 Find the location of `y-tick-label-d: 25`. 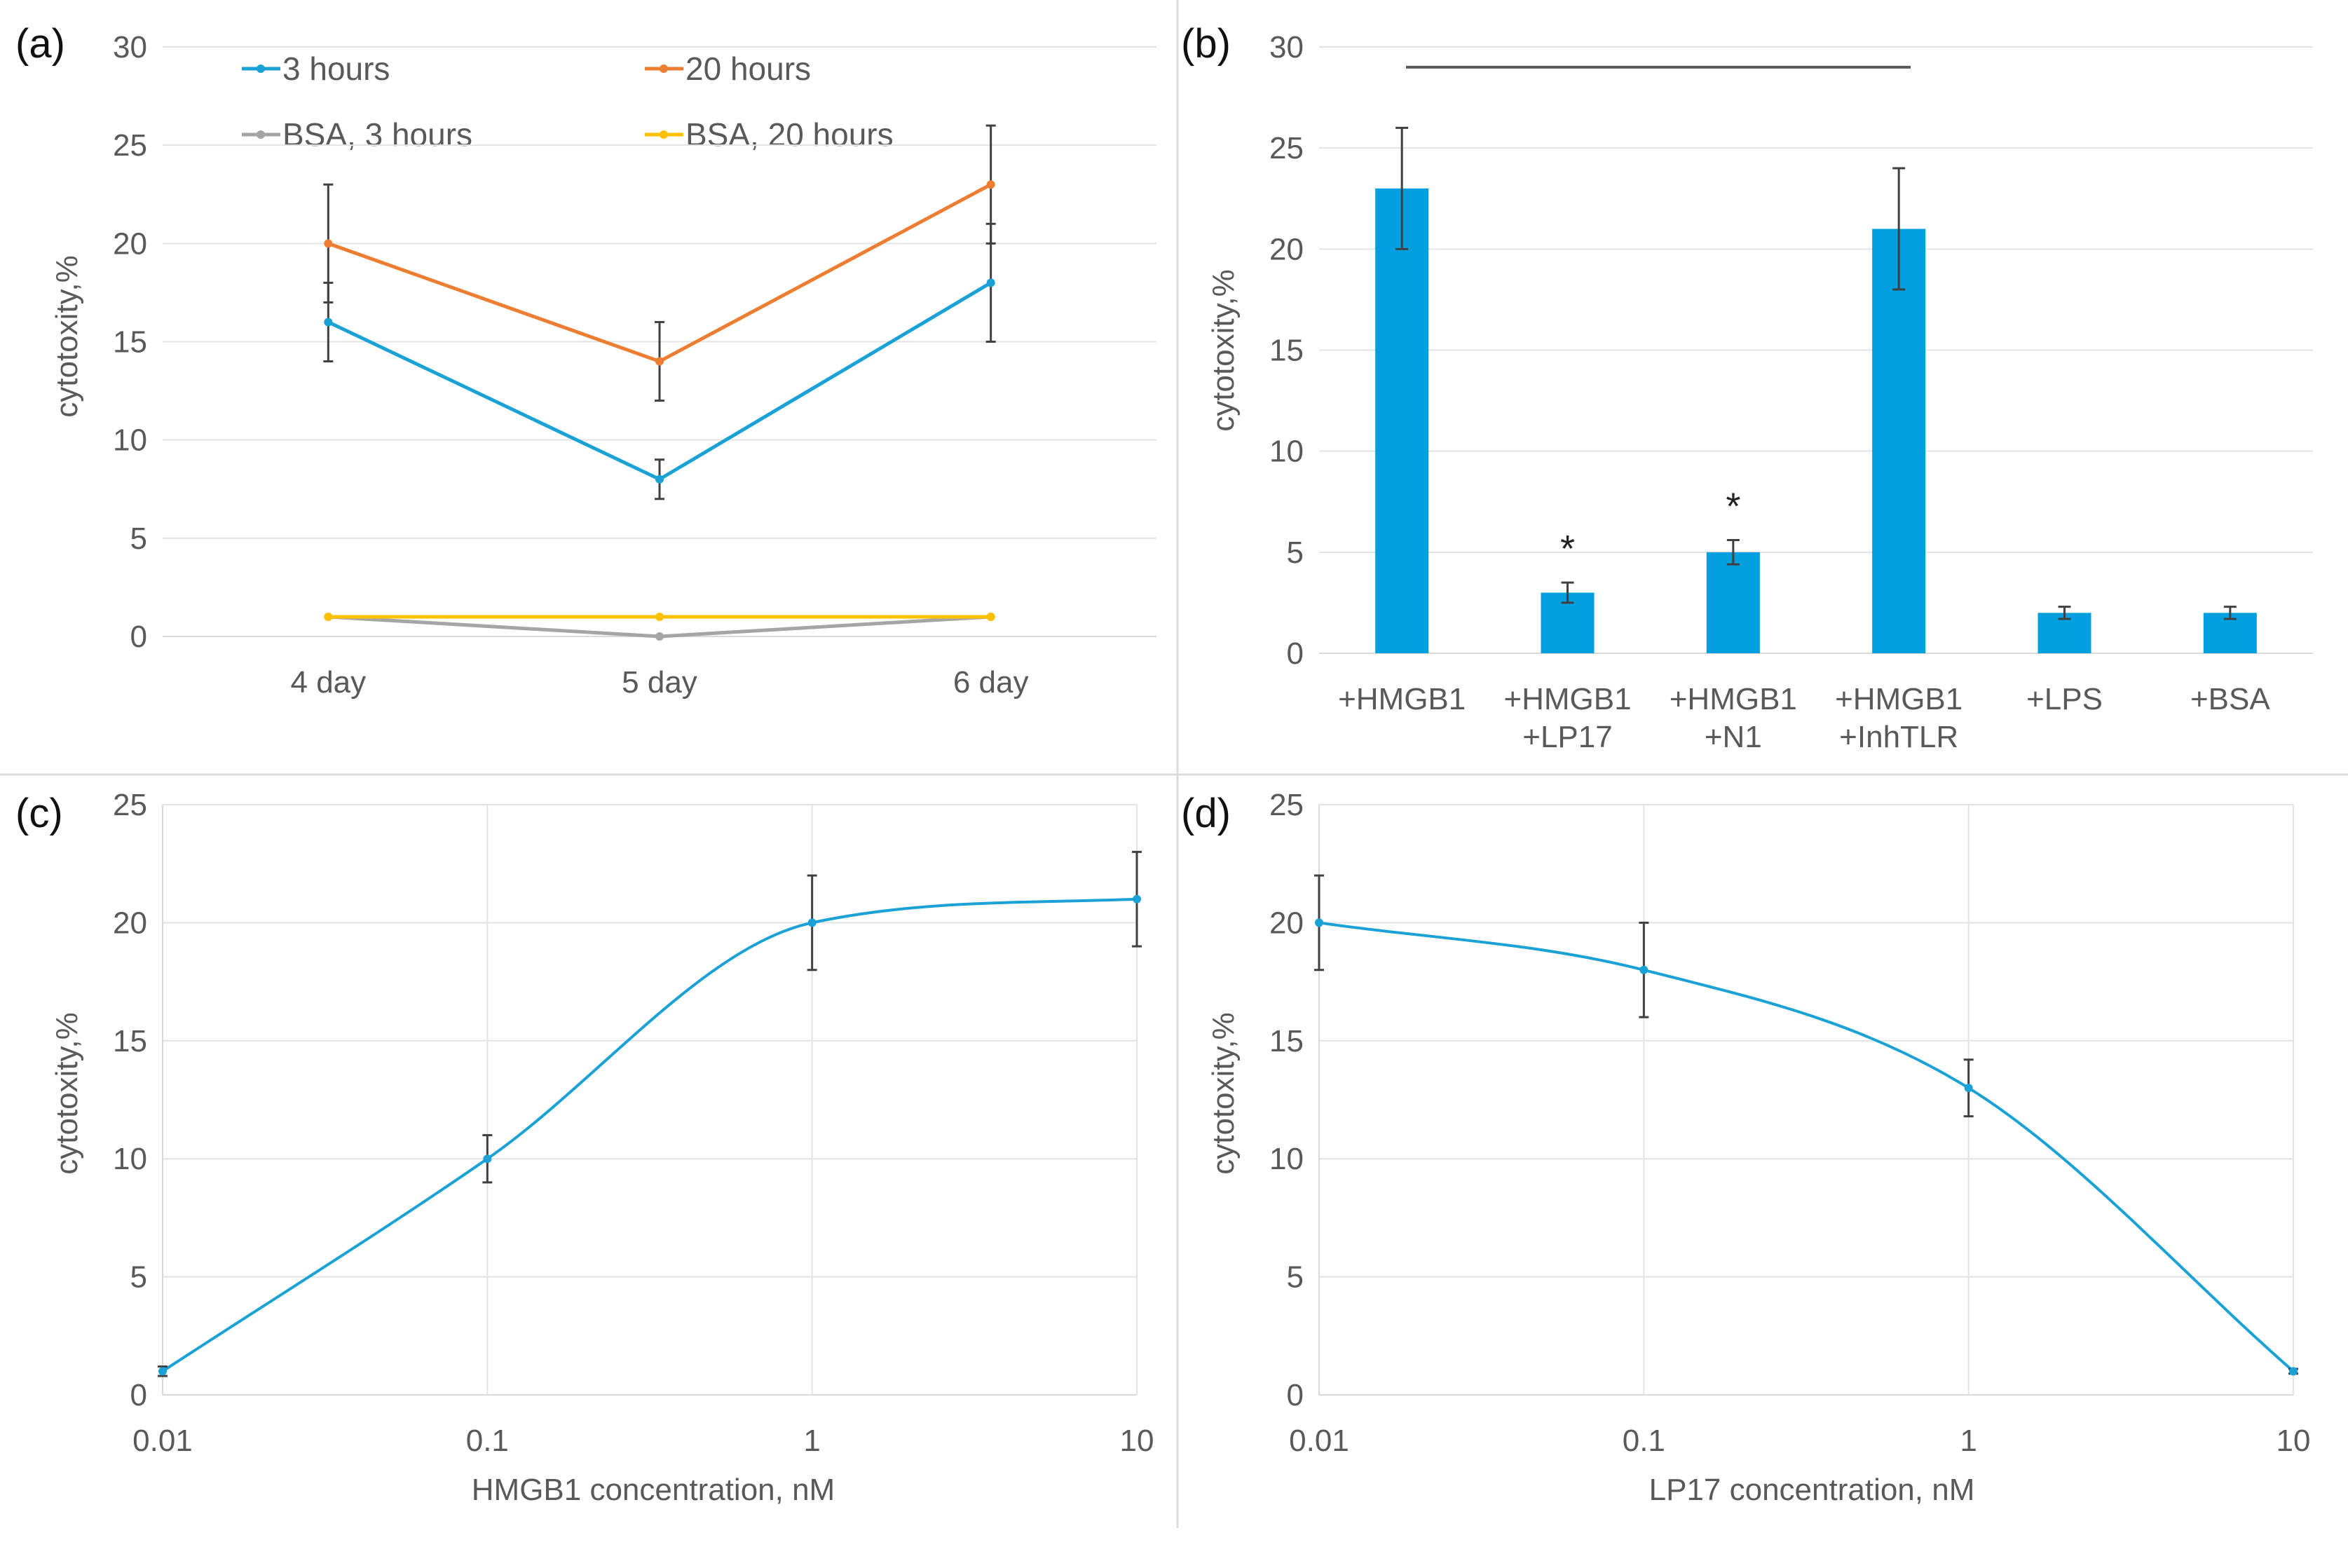

y-tick-label-d: 25 is located at coordinates (1287, 805).